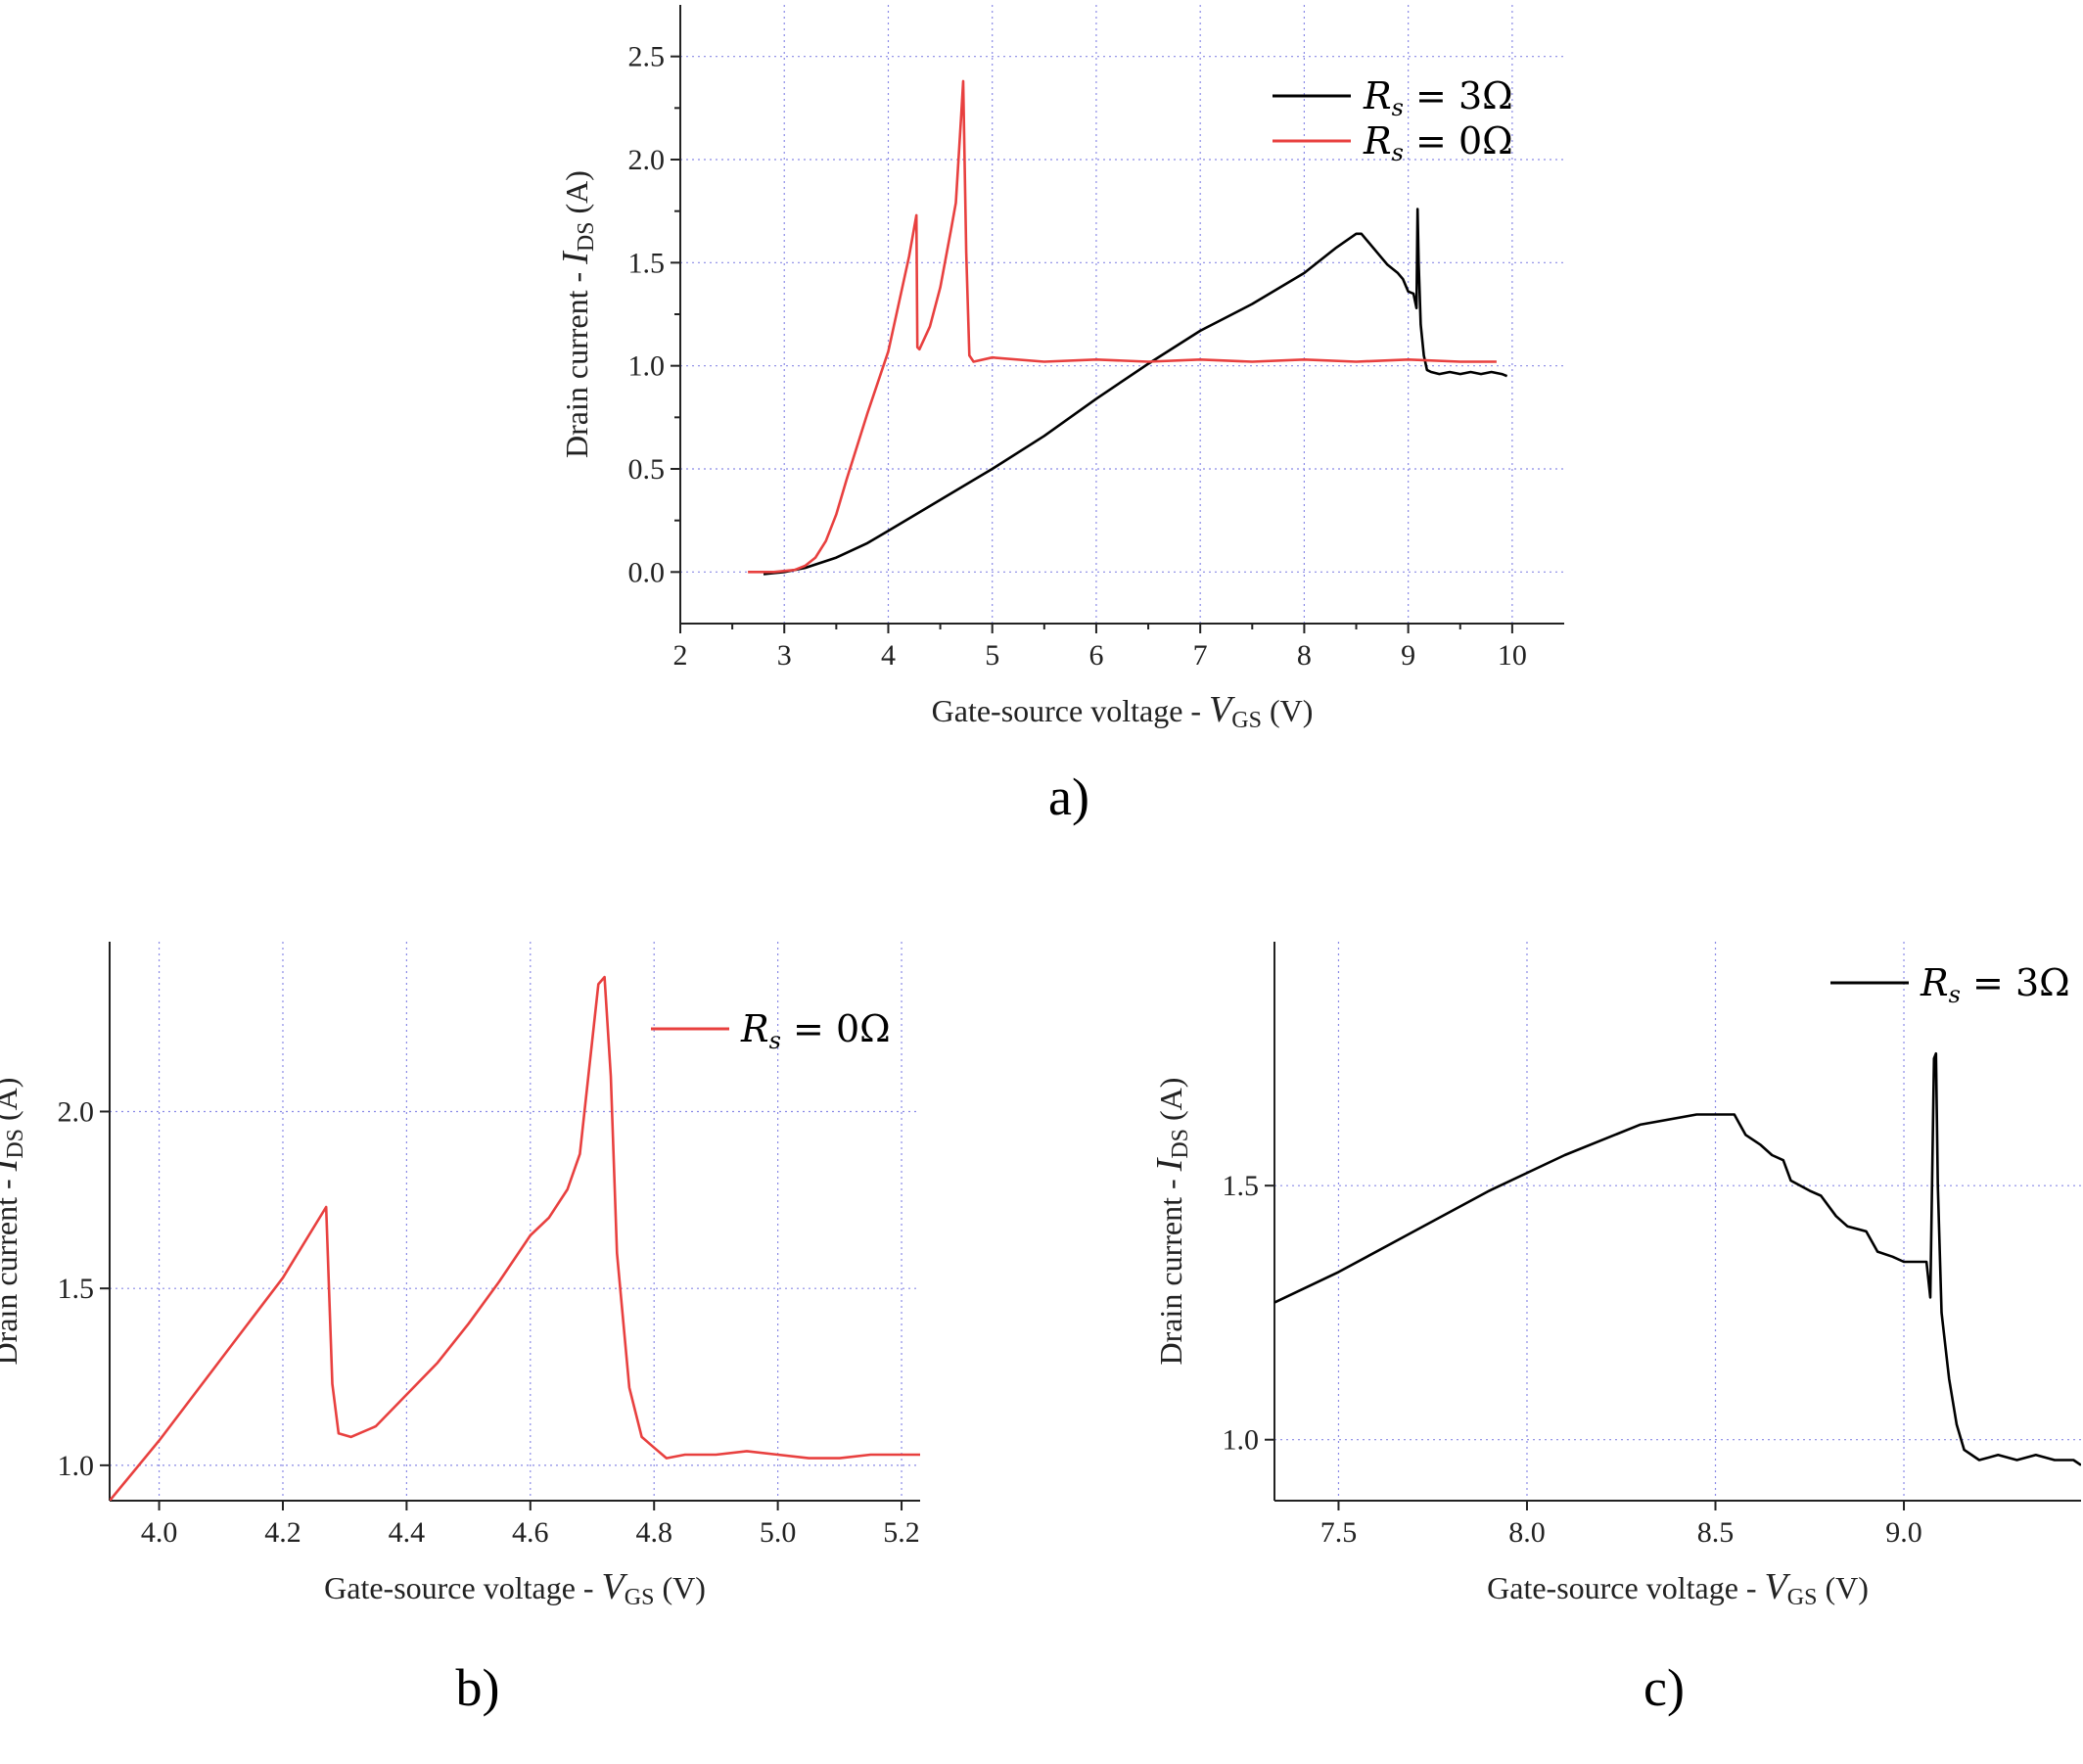 The height and width of the screenshot is (1764, 2083). Describe the element at coordinates (530, 1532) in the screenshot. I see `x-tick-label: 4.6` at that location.